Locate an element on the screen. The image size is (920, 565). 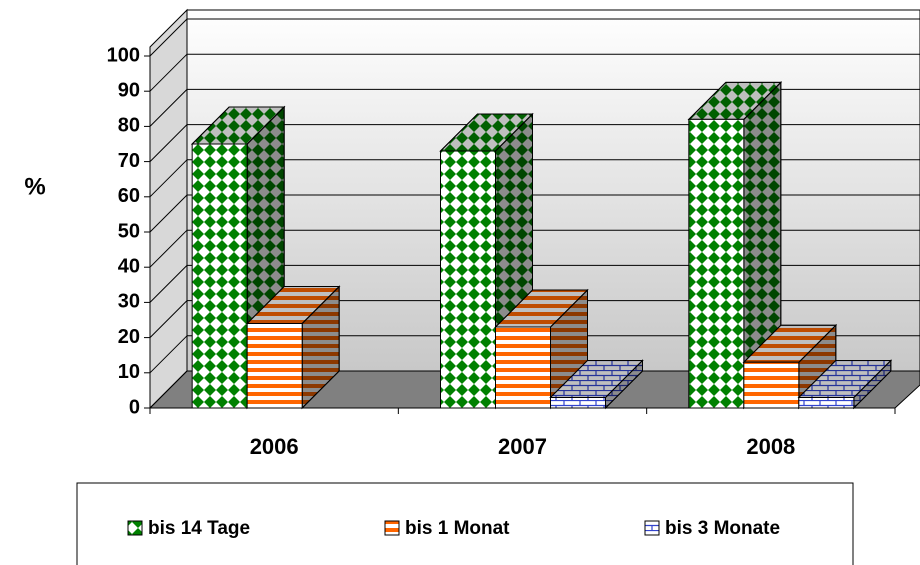
x-tick-label: 2006 is located at coordinates (274, 446).